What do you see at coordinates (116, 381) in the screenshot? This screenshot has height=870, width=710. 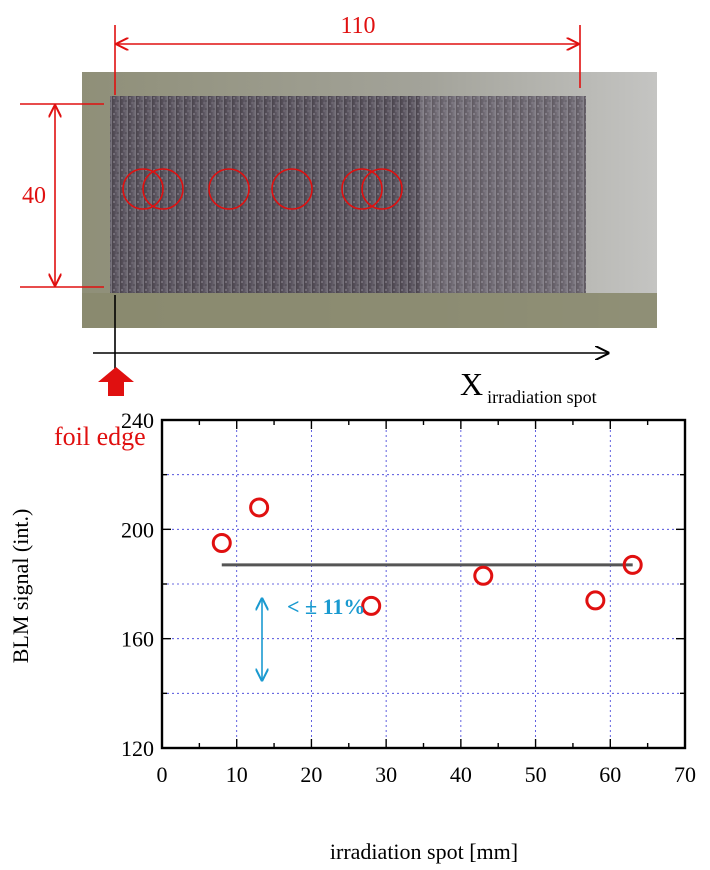 I see `foil-edge-arrow-icon` at bounding box center [116, 381].